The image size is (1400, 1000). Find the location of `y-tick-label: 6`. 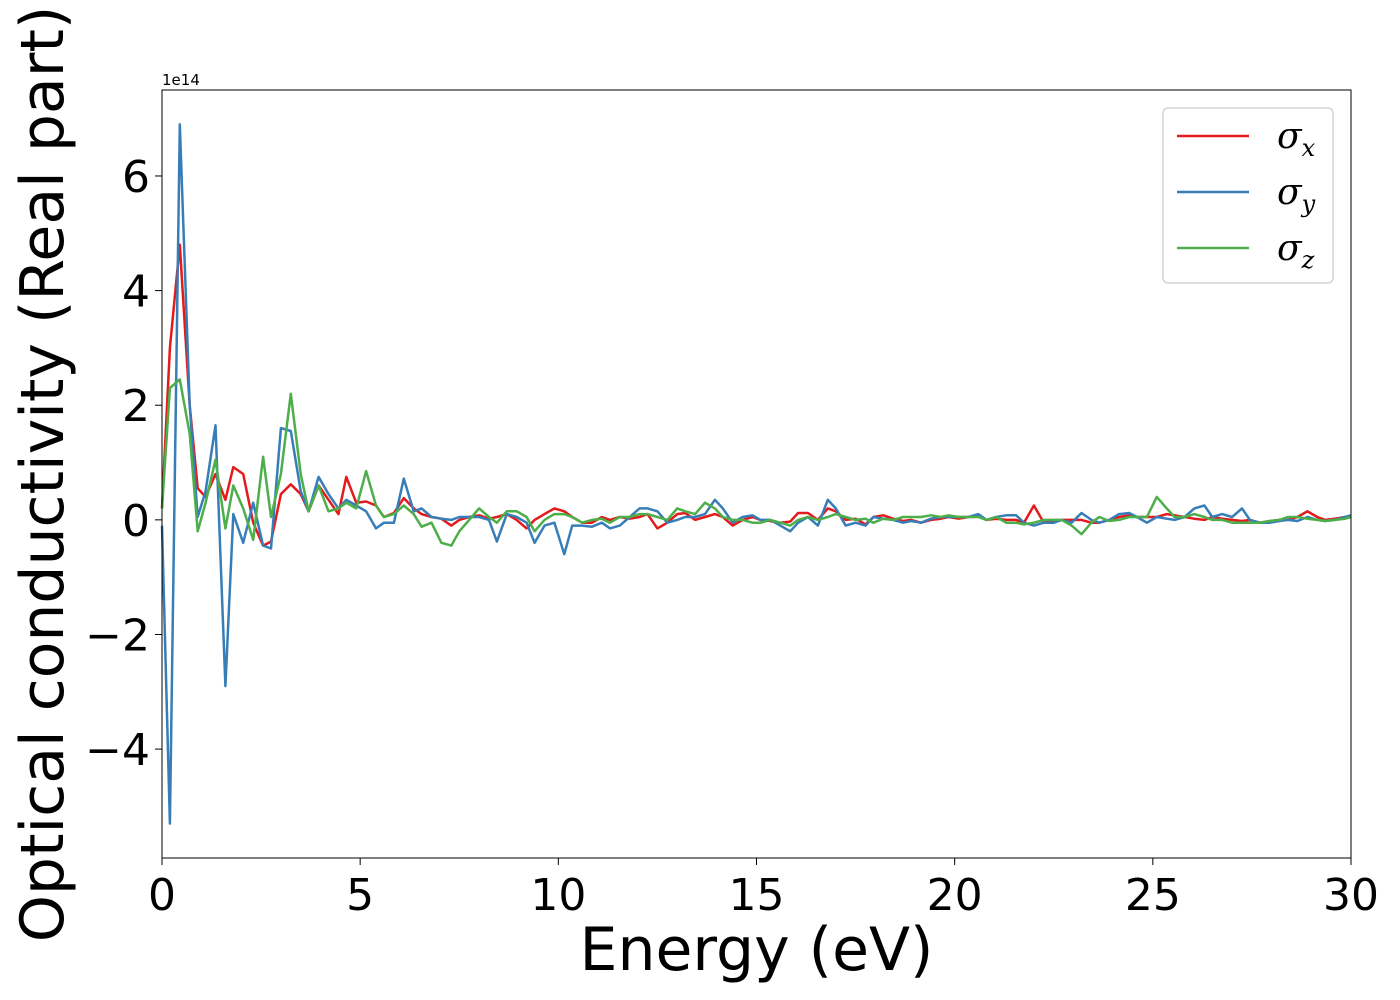

y-tick-label: 6 is located at coordinates (136, 177).